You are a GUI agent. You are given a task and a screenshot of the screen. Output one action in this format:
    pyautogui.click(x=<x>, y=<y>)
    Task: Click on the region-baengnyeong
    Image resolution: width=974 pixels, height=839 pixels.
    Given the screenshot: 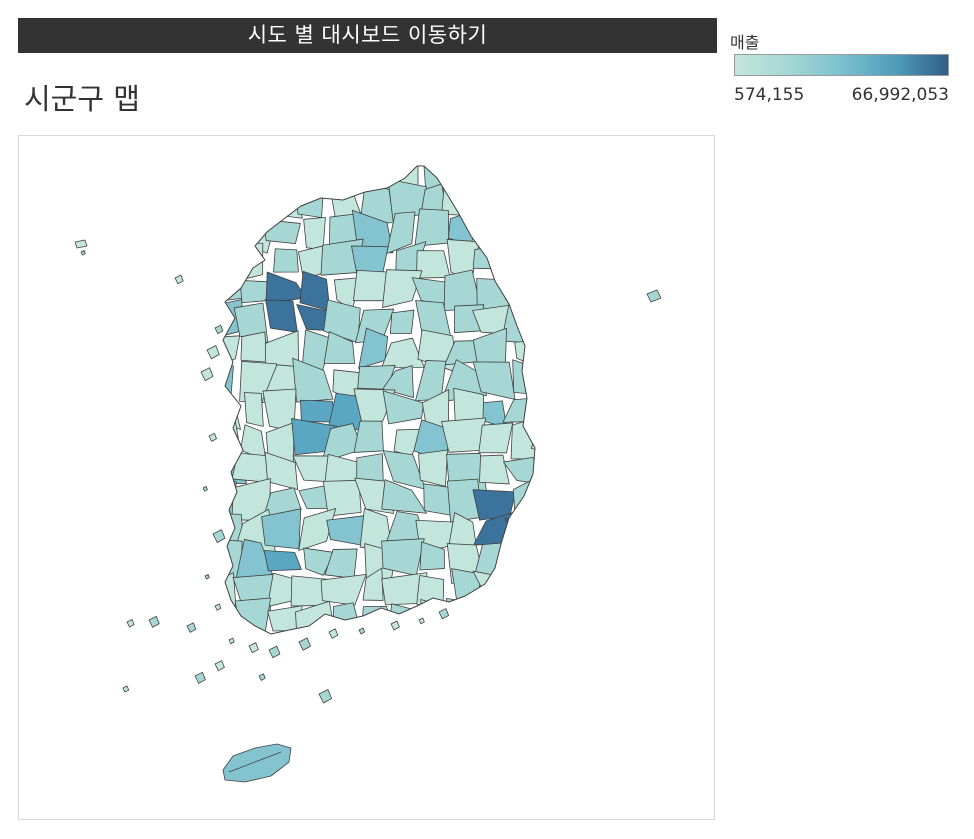 What is the action you would take?
    pyautogui.click(x=81, y=244)
    